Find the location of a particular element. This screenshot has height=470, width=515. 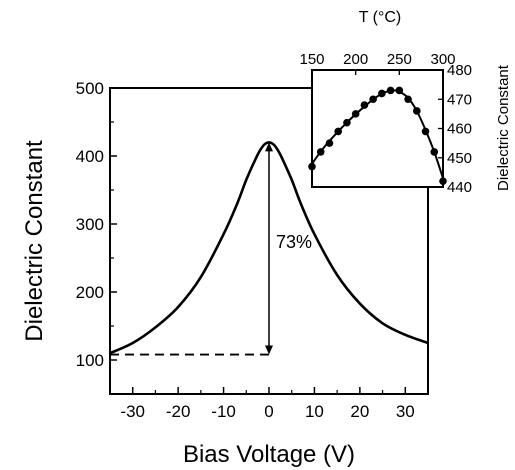

inset-x-axis-label: T (°C) is located at coordinates (380, 17).